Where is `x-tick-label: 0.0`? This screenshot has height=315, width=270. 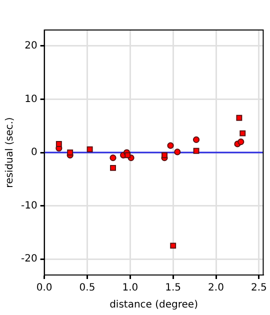 x-tick-label: 0.0 is located at coordinates (44, 288).